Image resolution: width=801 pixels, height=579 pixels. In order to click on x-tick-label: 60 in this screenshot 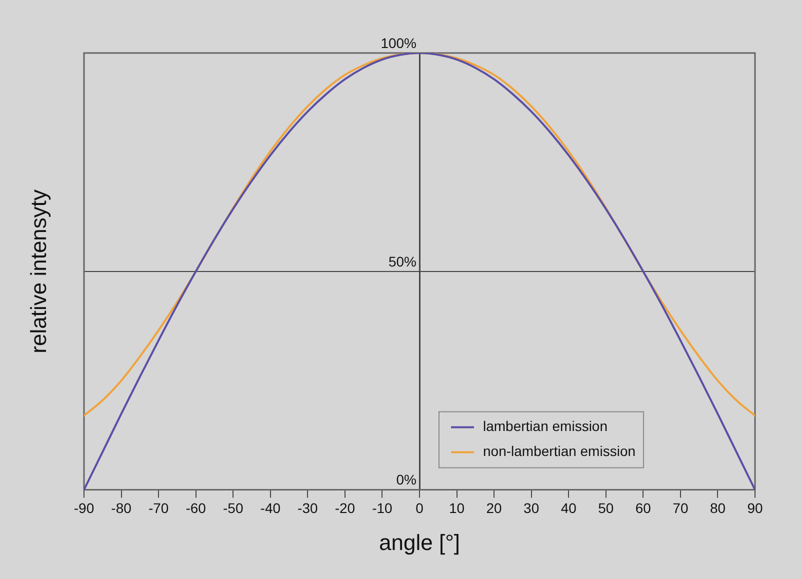, I will do `click(643, 508)`.